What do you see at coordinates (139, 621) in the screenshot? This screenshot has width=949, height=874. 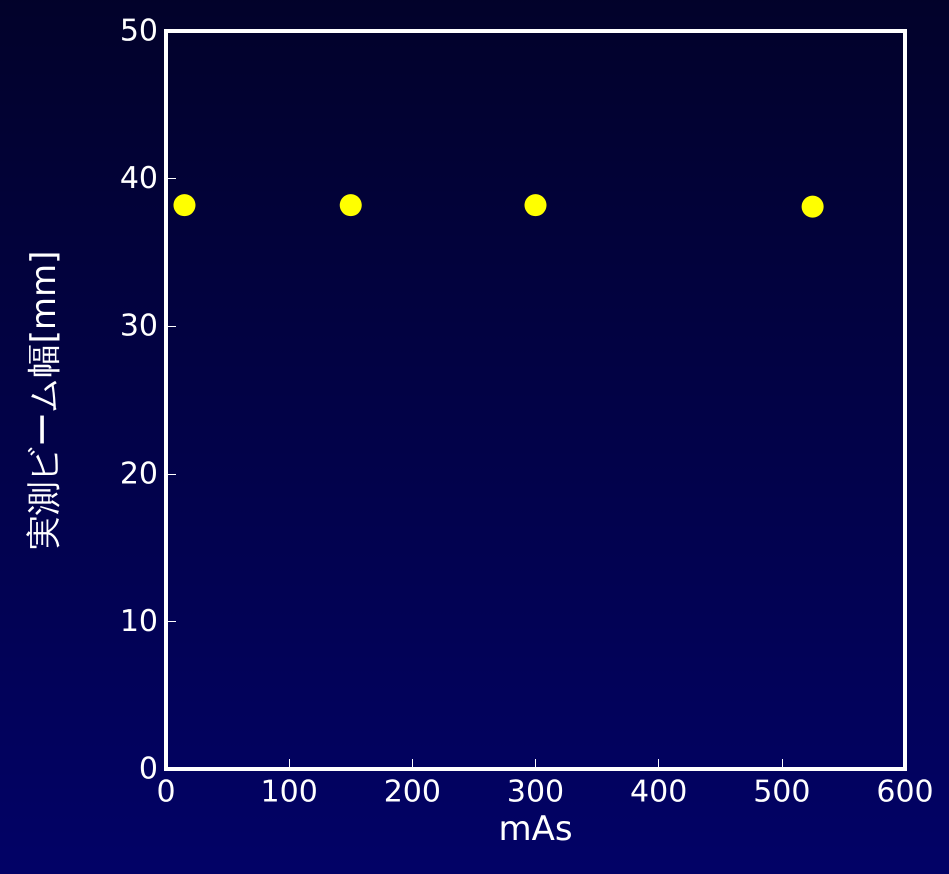 I see `y-tick-label: 10` at bounding box center [139, 621].